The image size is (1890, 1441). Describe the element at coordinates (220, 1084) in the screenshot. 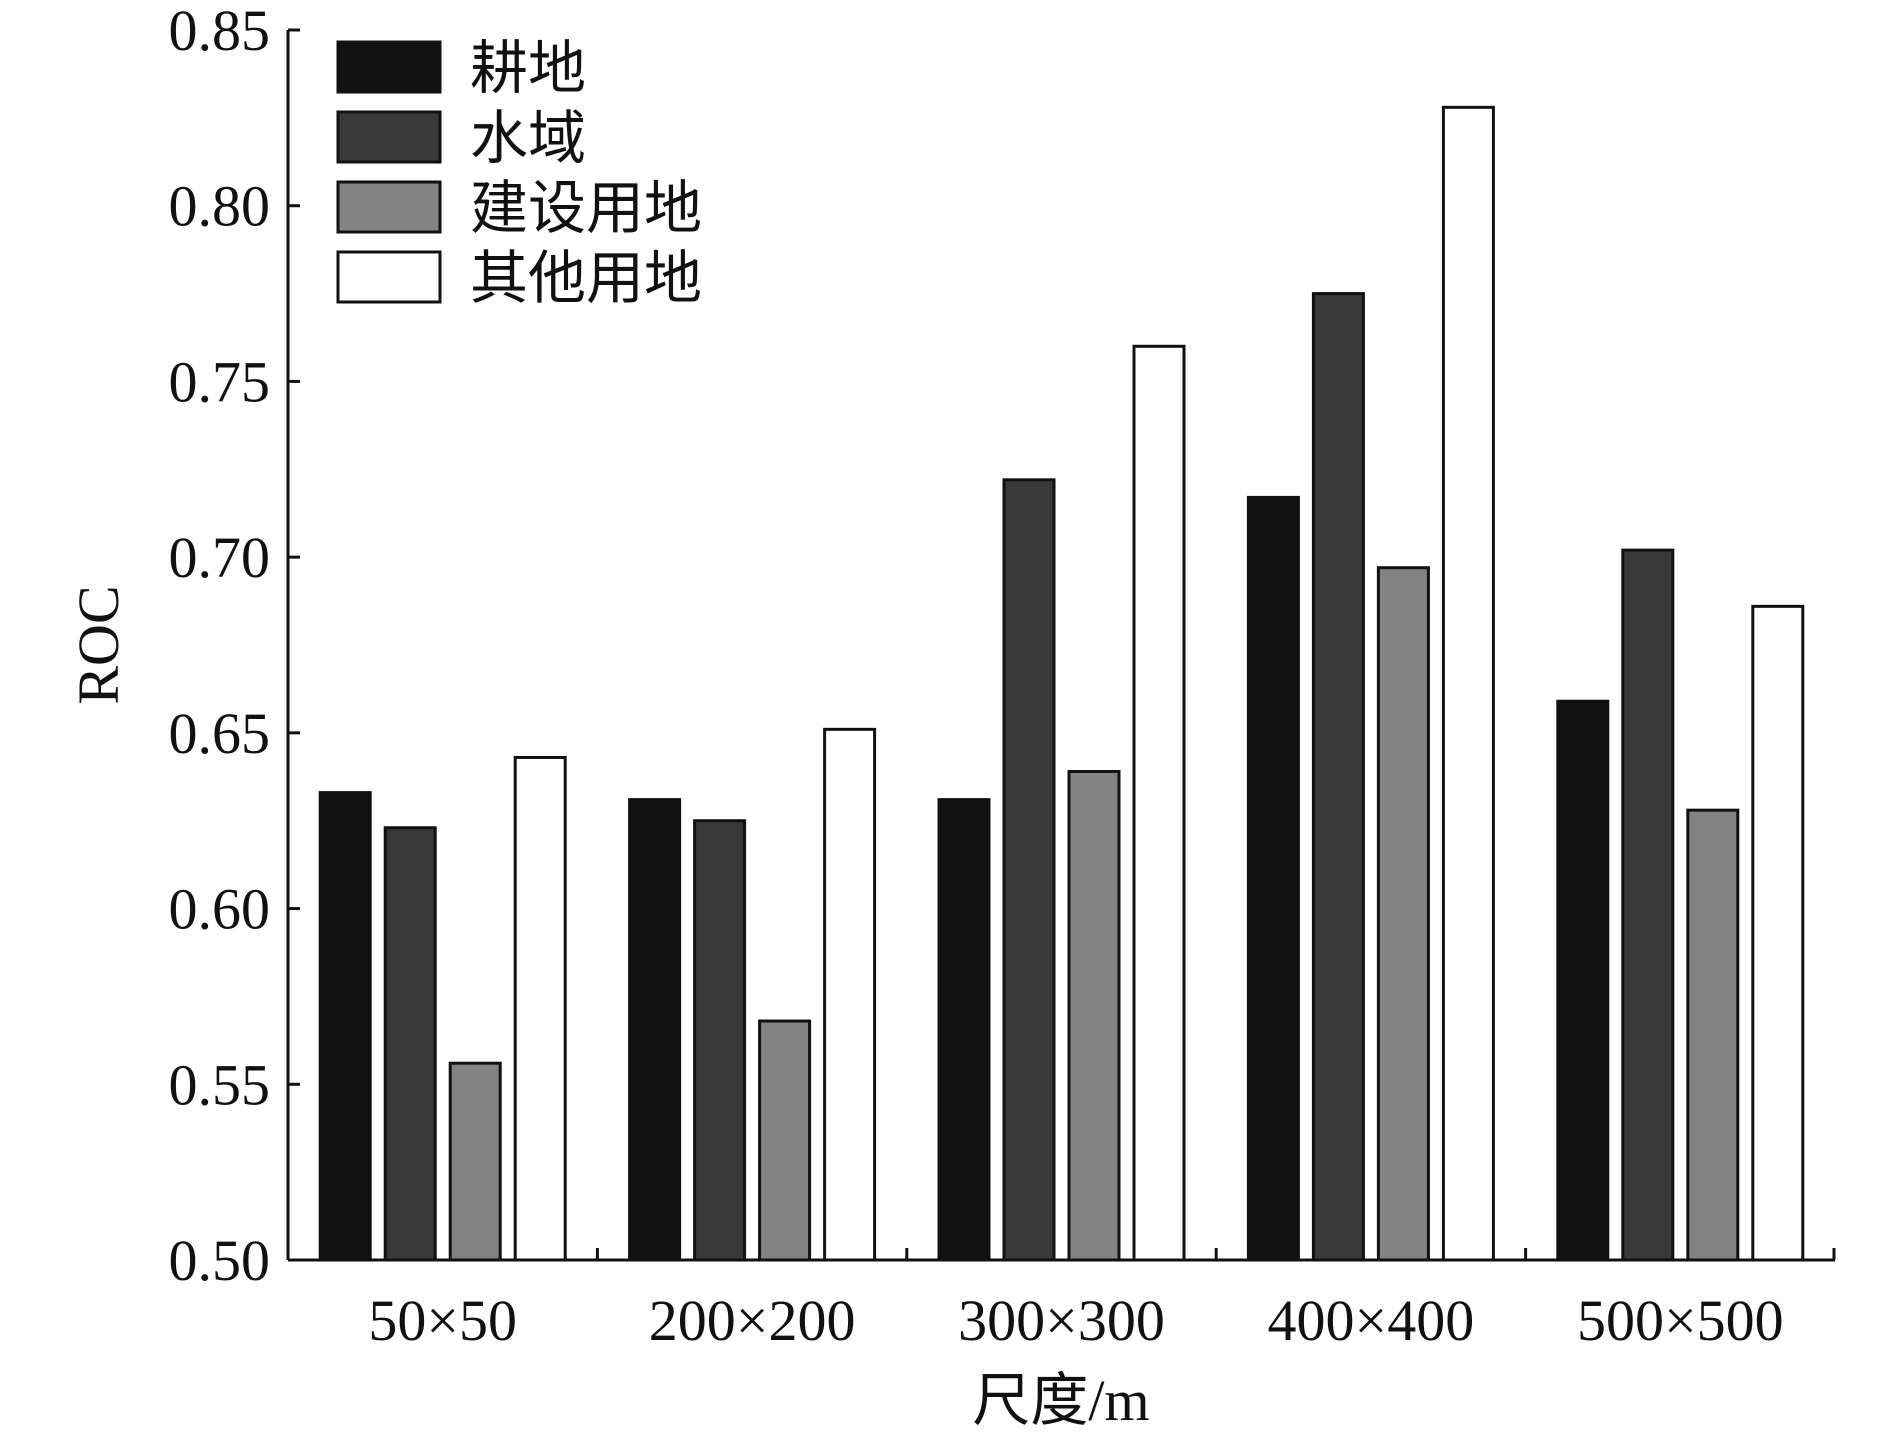

I see `y-tick-label: 0.55` at that location.